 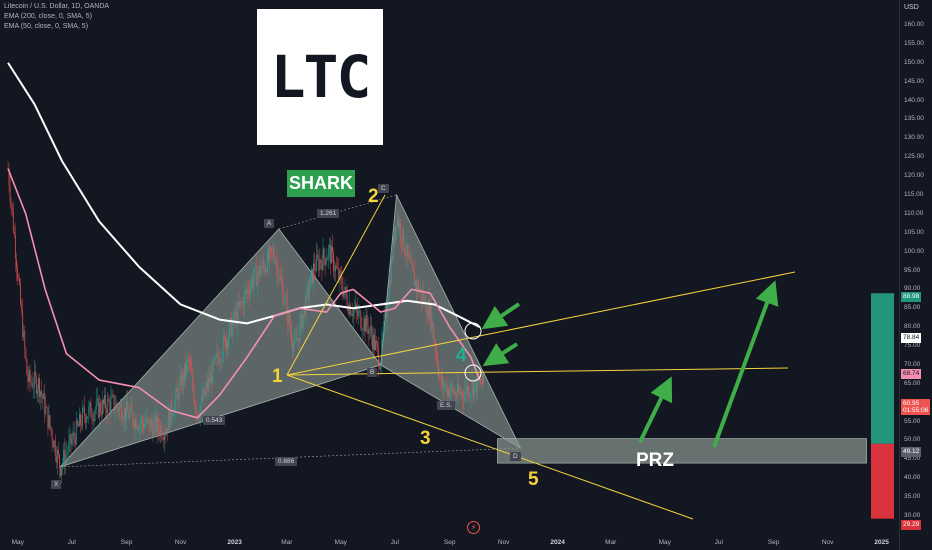 I want to click on point-c-label: C, so click(x=383, y=188).